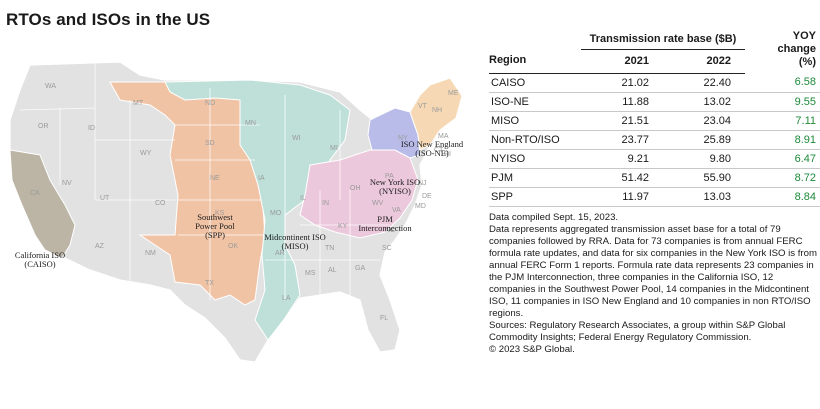 The width and height of the screenshot is (820, 409). I want to click on region-header: Region, so click(535, 61).